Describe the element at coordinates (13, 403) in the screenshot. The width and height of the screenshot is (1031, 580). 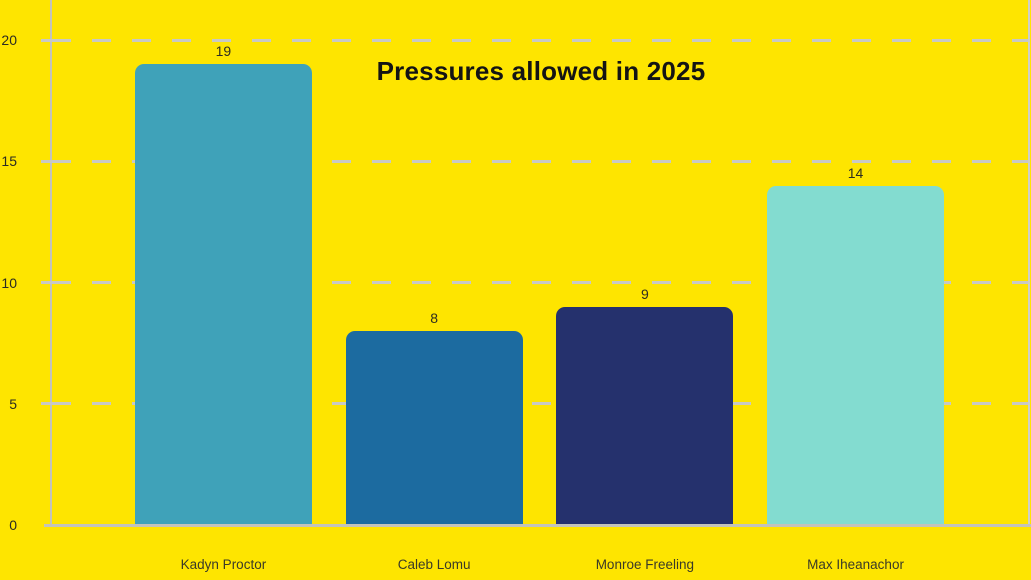
I see `y-tick-label-5: 5` at that location.